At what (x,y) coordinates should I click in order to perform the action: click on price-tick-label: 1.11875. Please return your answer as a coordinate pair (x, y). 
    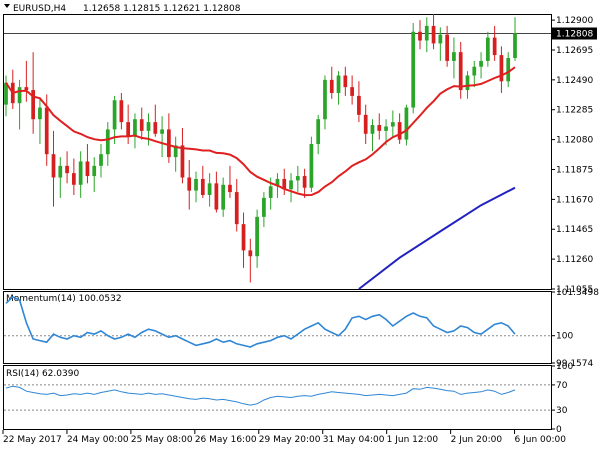
    Looking at the image, I should click on (574, 170).